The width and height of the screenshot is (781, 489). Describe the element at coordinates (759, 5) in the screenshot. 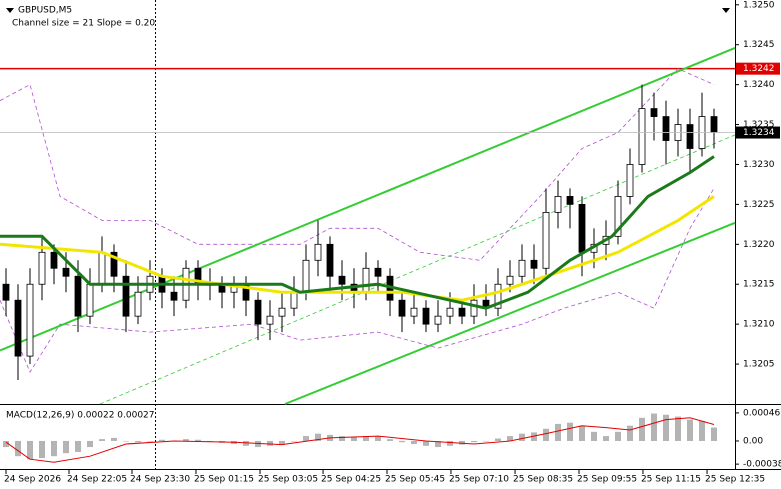

I see `y-tick-label: 1.3250` at that location.